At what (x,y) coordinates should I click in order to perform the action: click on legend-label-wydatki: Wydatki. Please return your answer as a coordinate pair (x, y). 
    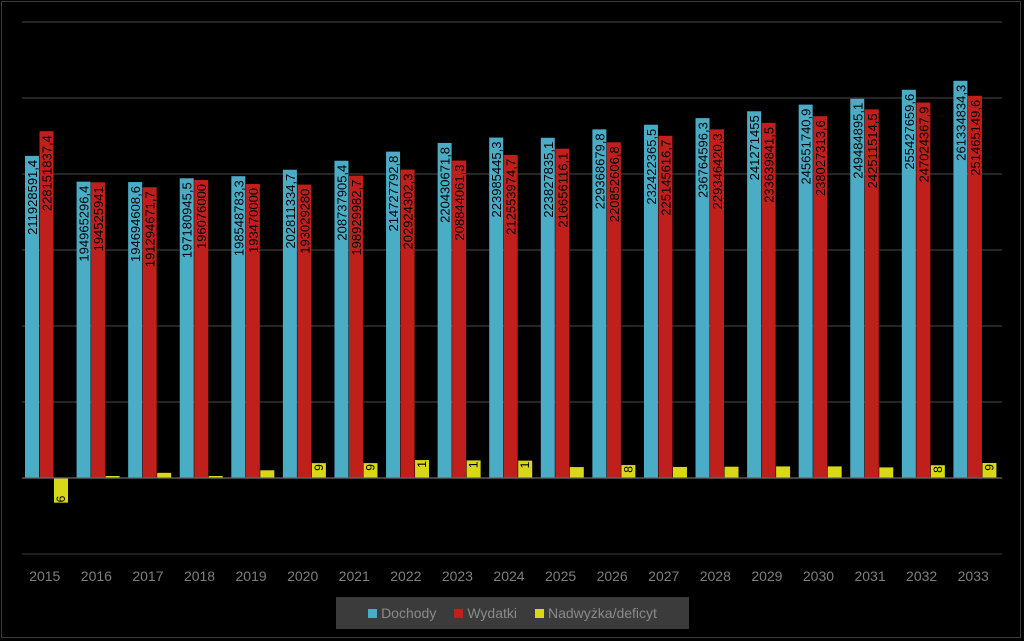
    Looking at the image, I should click on (492, 613).